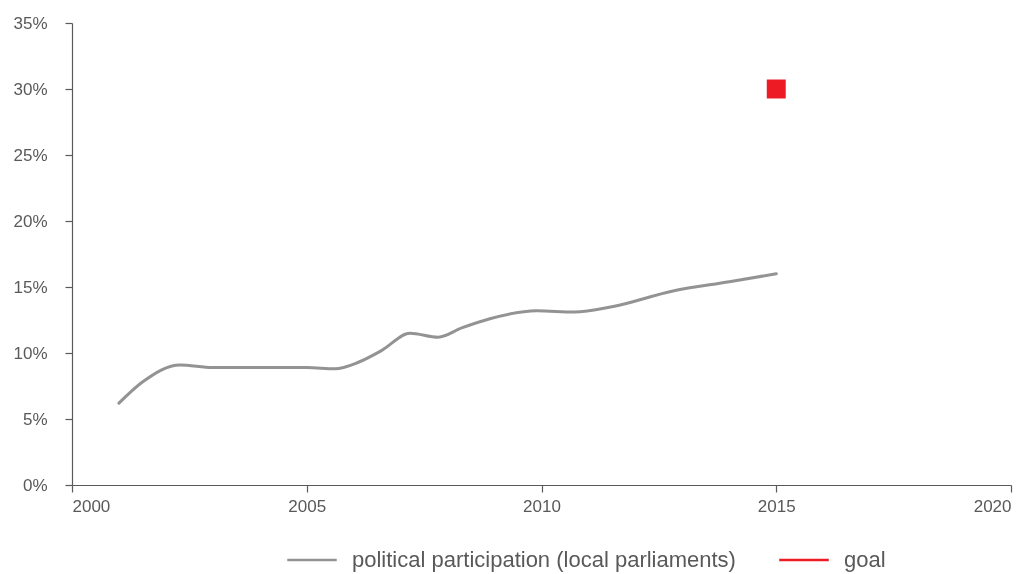 The height and width of the screenshot is (574, 1034). I want to click on x-tick-label: 2000, so click(91, 506).